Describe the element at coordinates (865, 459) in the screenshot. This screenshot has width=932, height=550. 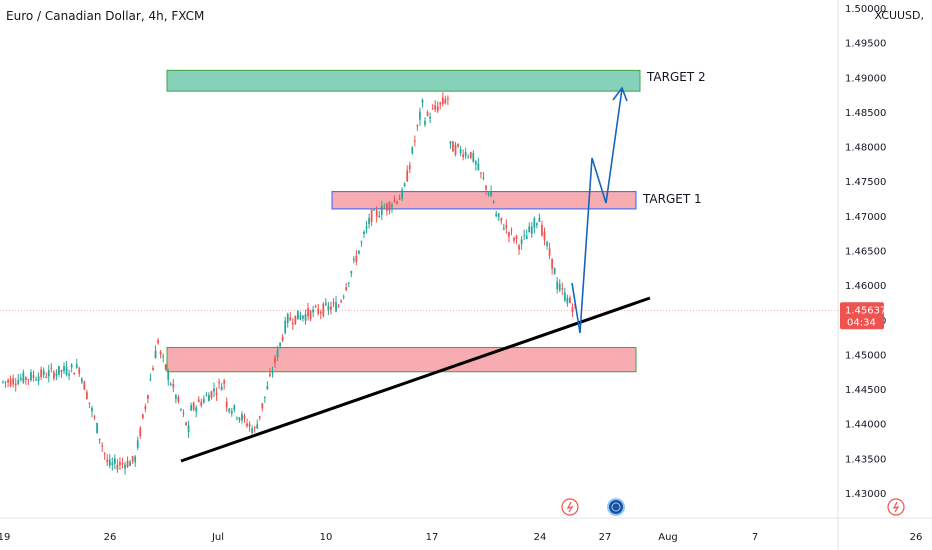
I see `y-tick-label: 1.43500` at that location.